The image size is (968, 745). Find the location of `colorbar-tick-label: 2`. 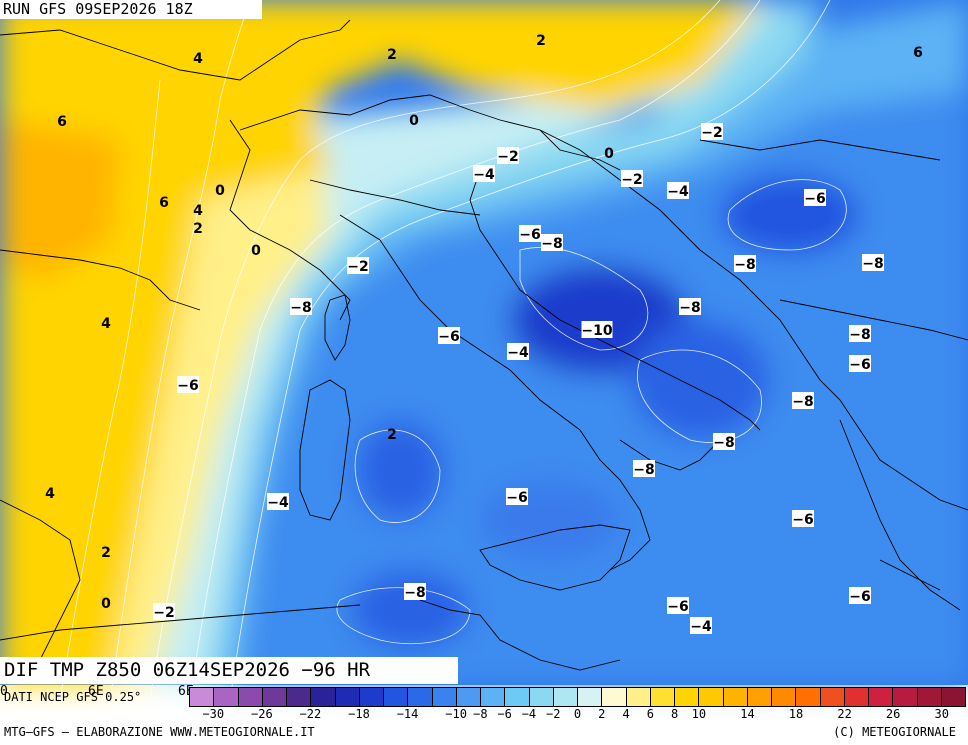

colorbar-tick-label: 2 is located at coordinates (602, 714).